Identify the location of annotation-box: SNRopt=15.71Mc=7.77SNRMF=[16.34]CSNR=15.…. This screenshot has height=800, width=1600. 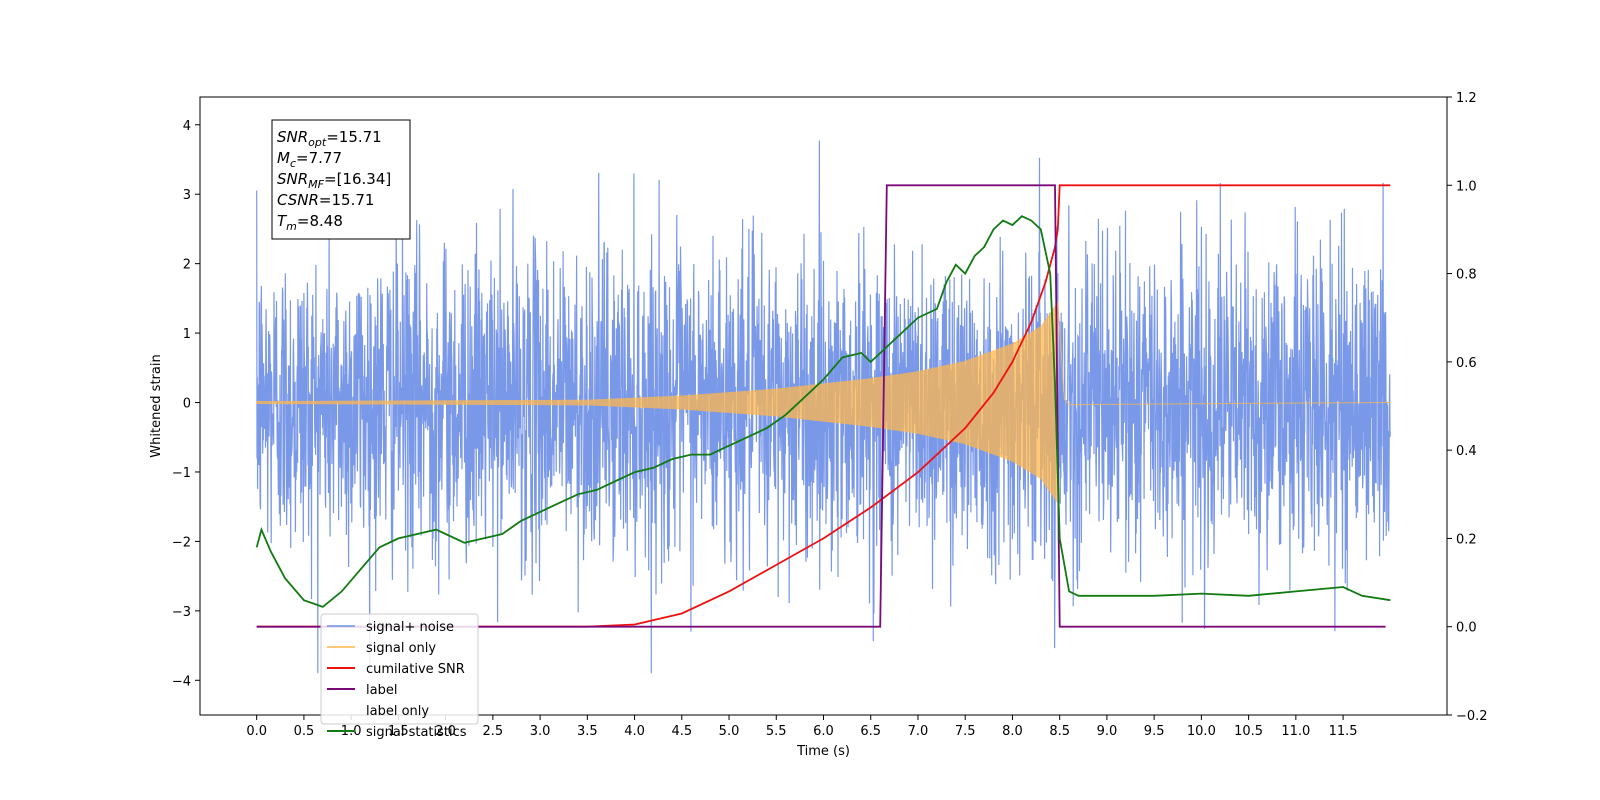
(341, 179).